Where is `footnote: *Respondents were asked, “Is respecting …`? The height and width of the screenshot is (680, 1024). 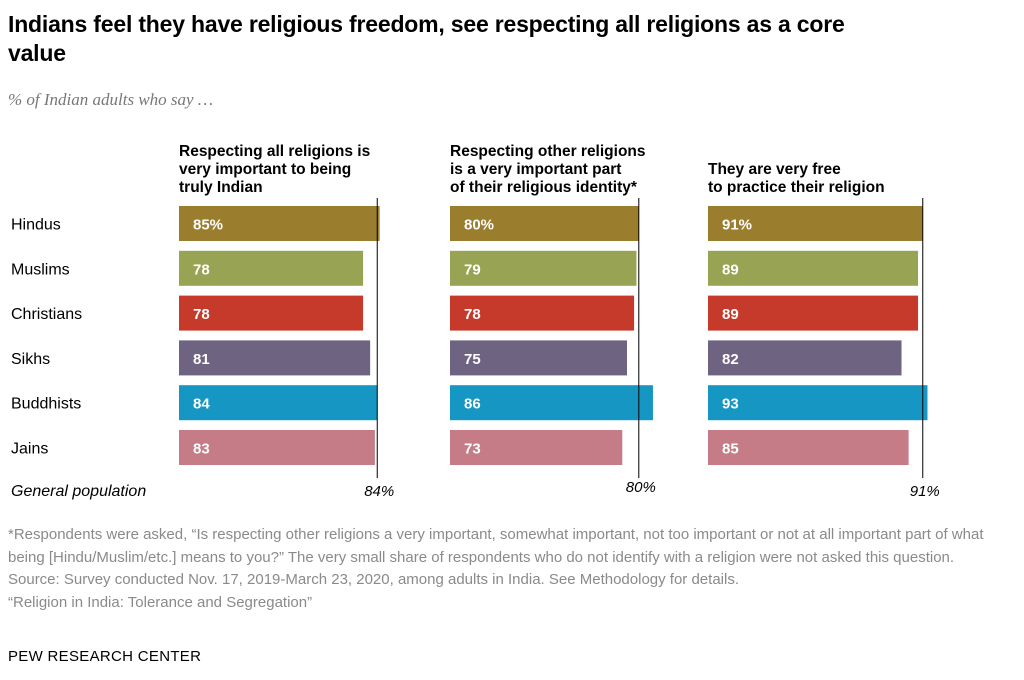 footnote: *Respondents were asked, “Is respecting … is located at coordinates (496, 546).